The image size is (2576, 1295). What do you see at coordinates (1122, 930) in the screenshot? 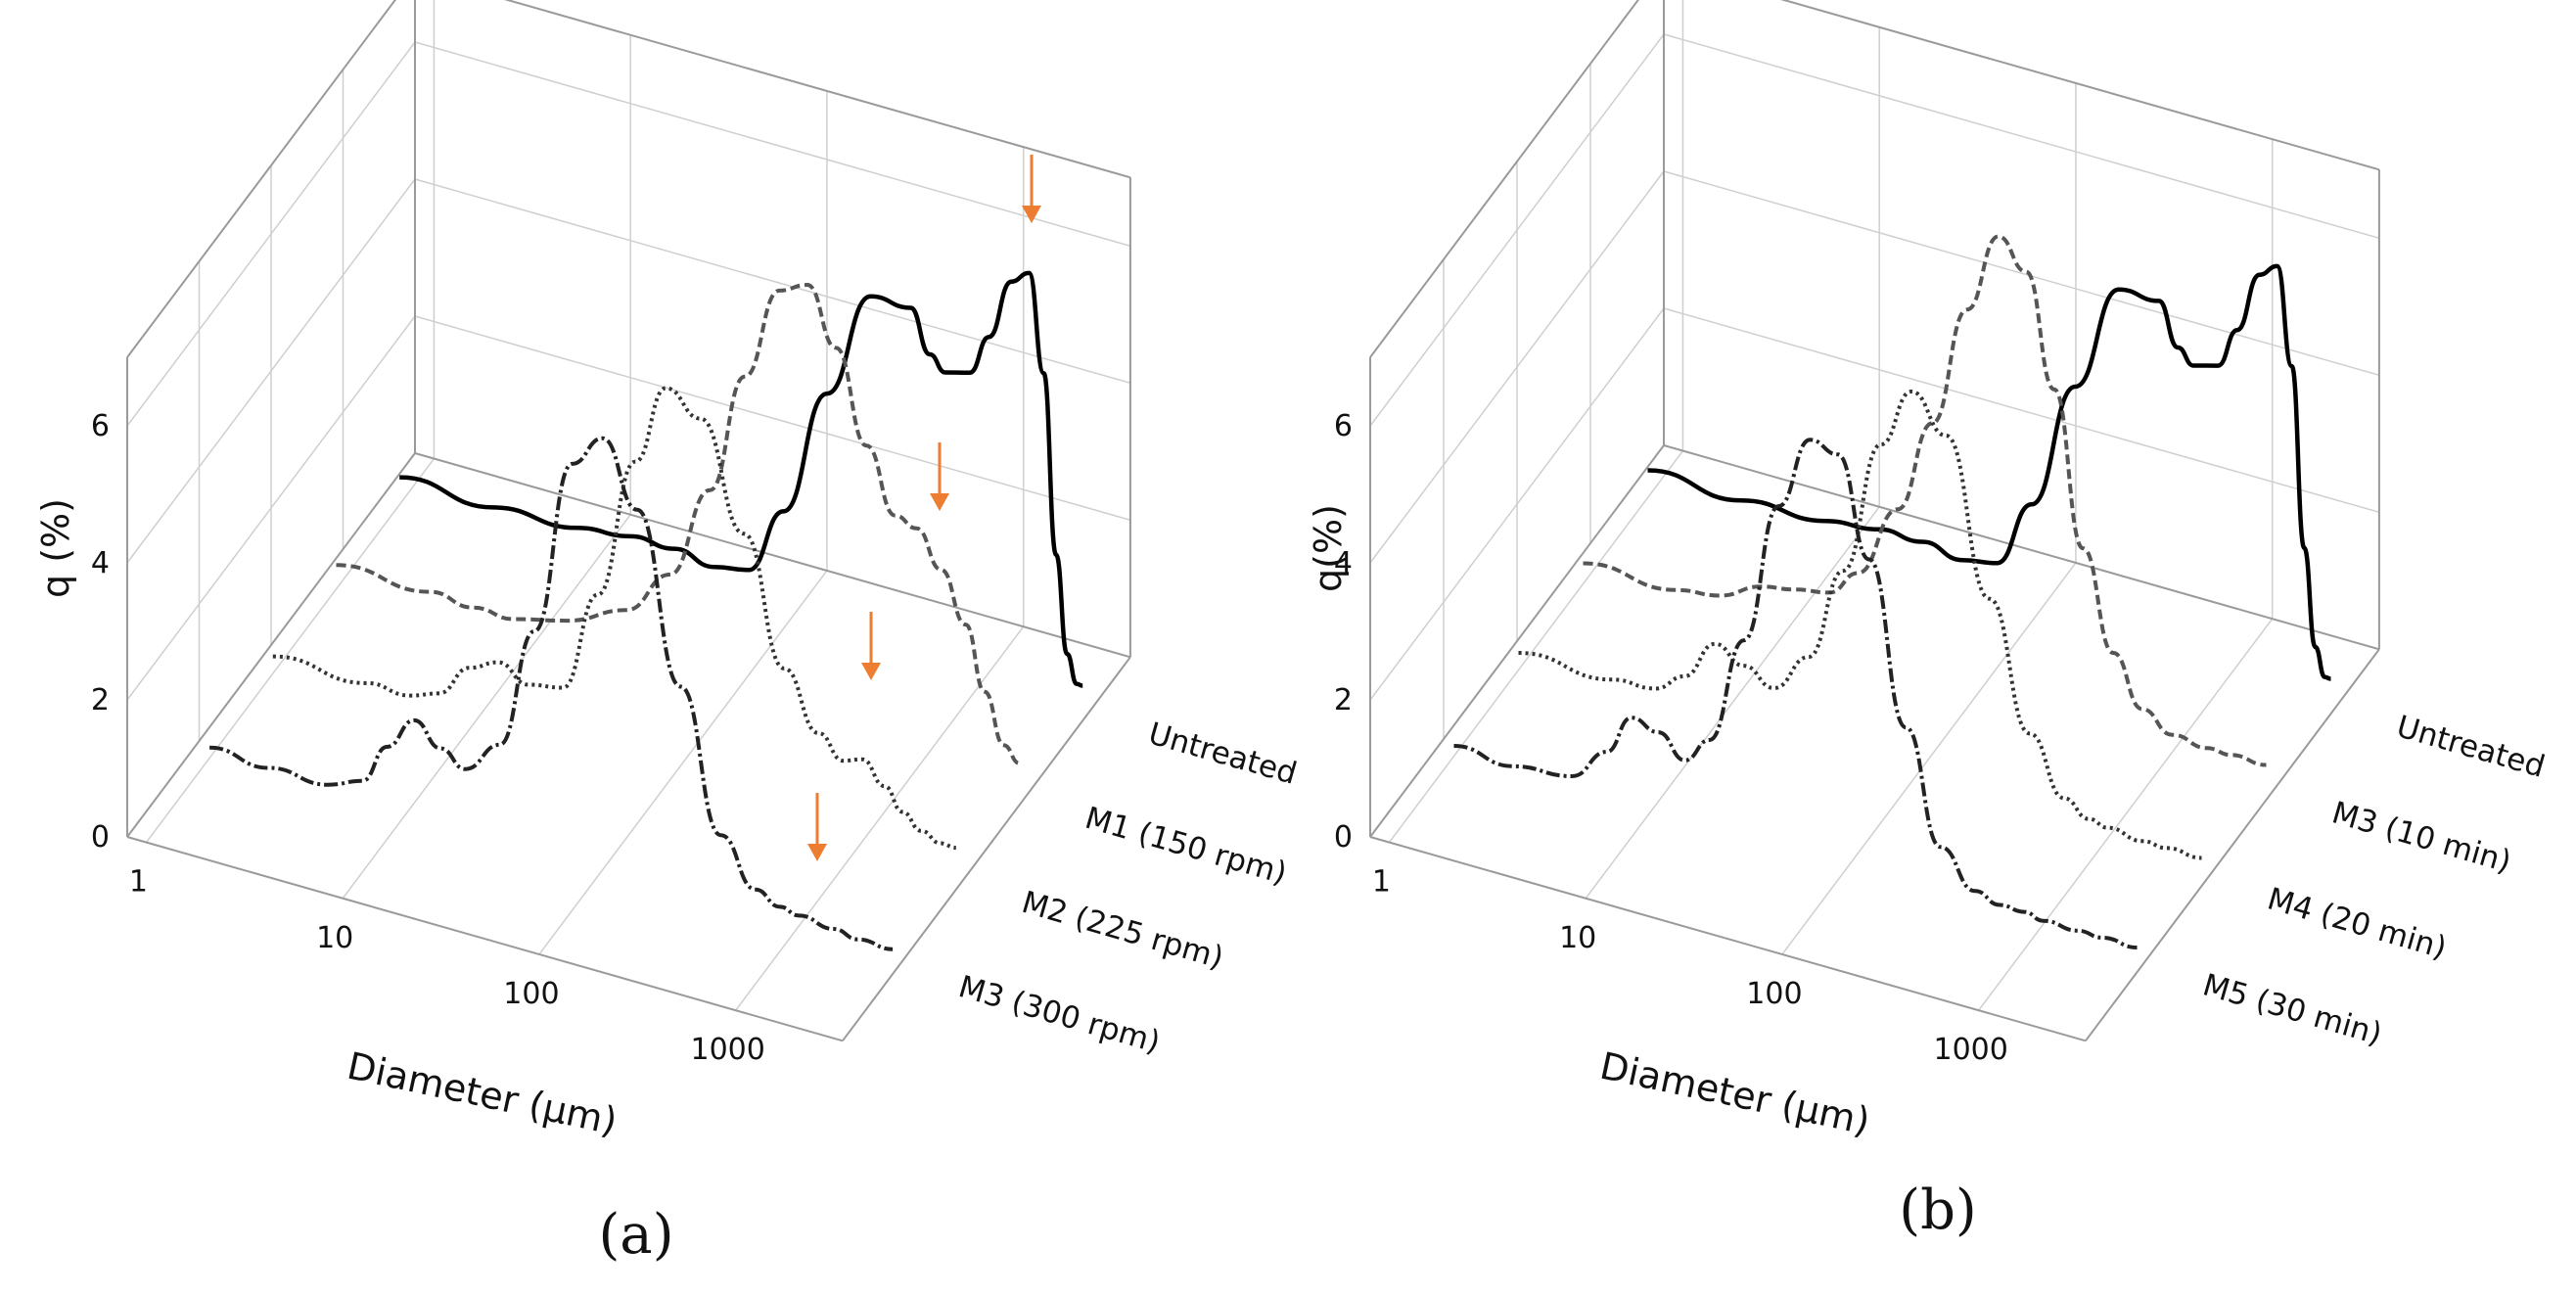
I see `depth-label: M2 (225 rpm)` at bounding box center [1122, 930].